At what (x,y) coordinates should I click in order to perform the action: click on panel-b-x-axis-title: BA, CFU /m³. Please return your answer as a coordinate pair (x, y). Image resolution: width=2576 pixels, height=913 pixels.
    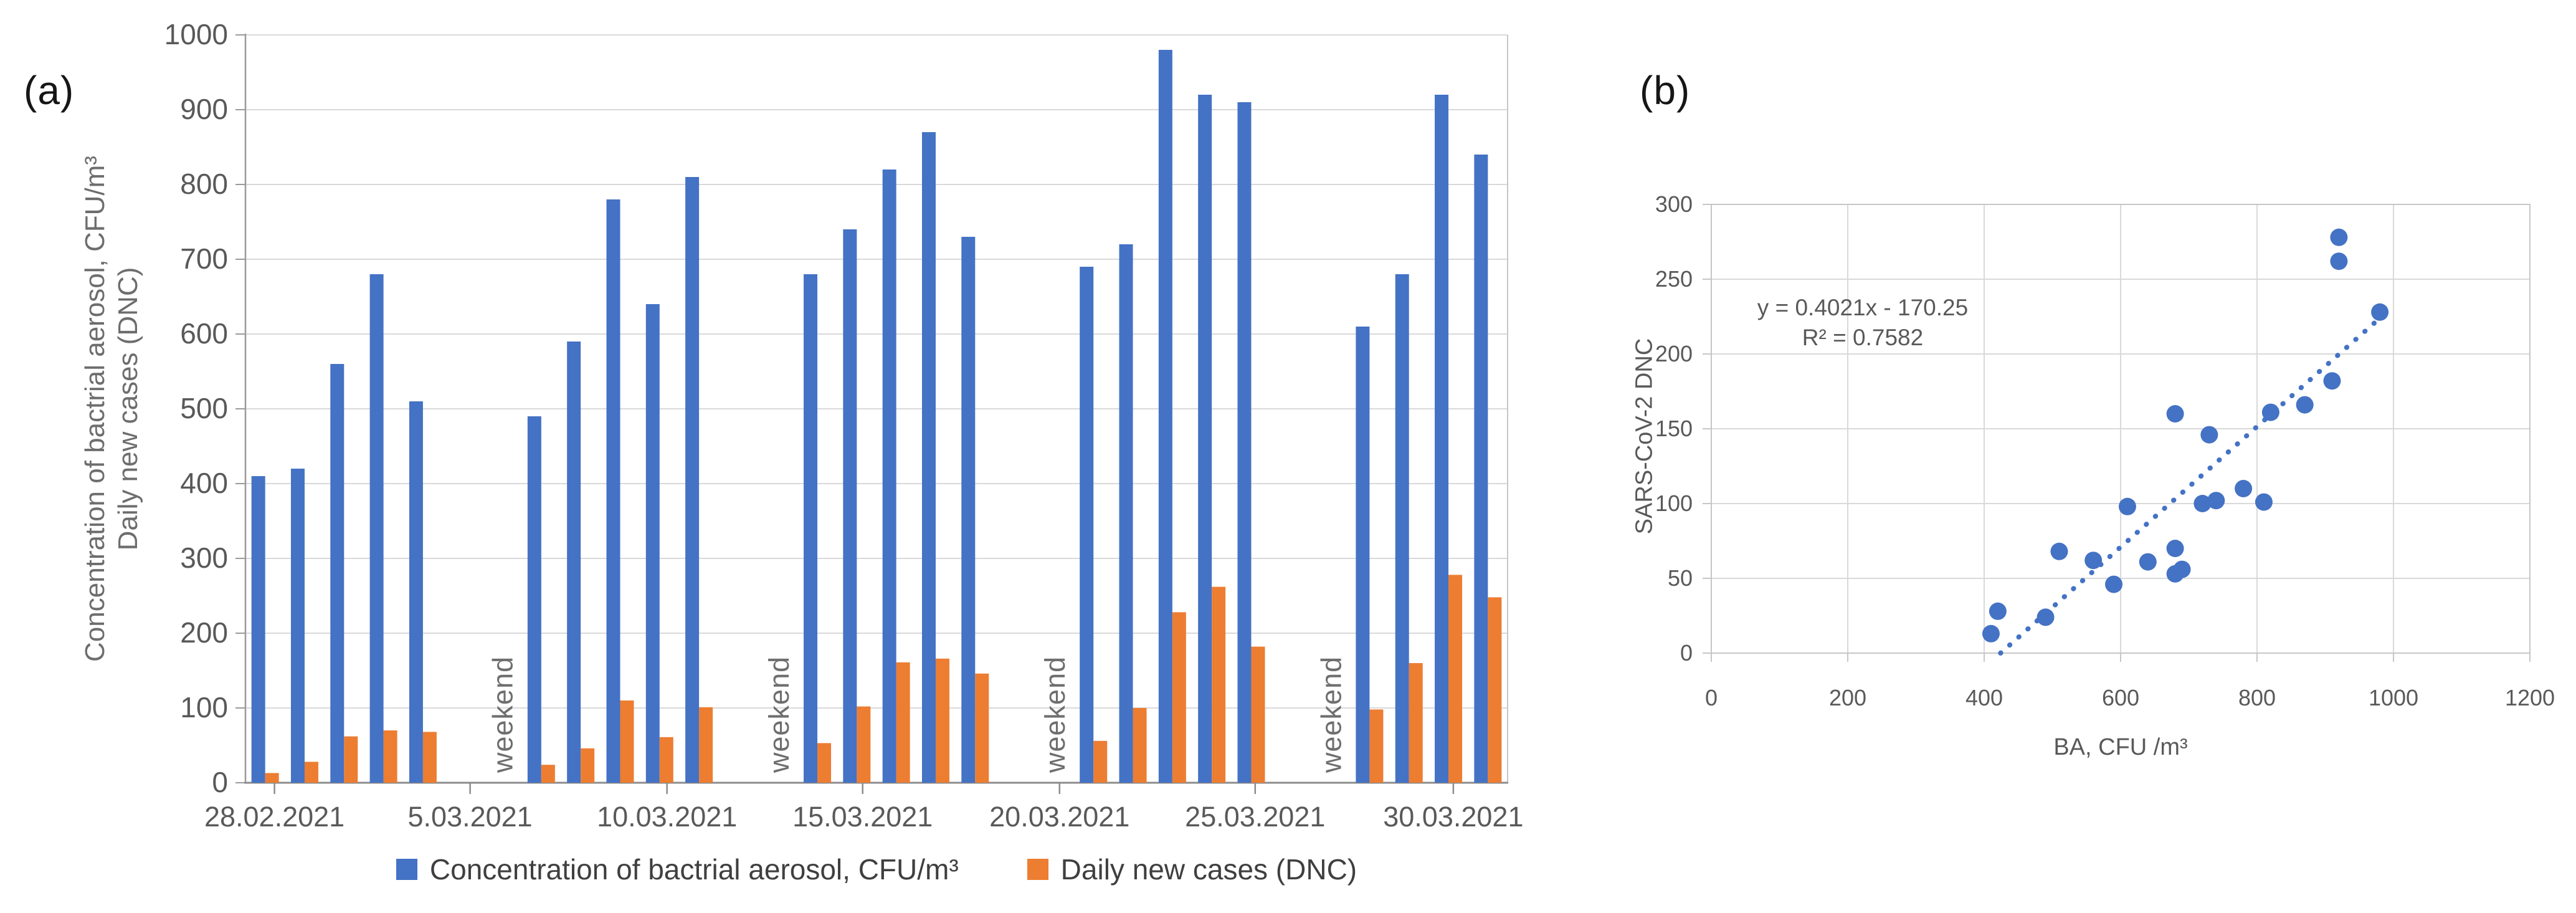
    Looking at the image, I should click on (2120, 747).